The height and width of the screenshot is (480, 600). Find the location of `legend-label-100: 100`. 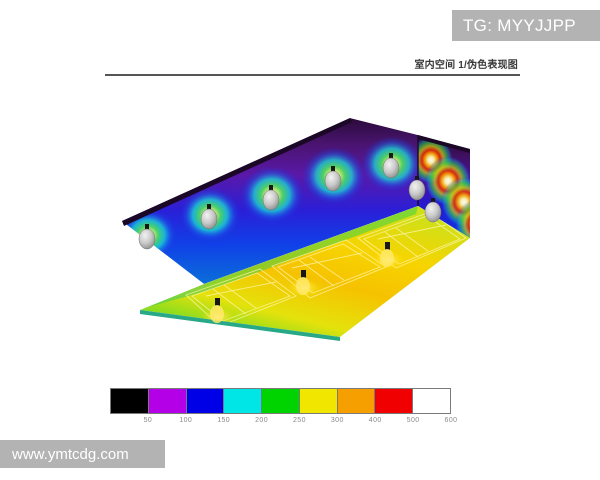

legend-label-100: 100 is located at coordinates (186, 420).